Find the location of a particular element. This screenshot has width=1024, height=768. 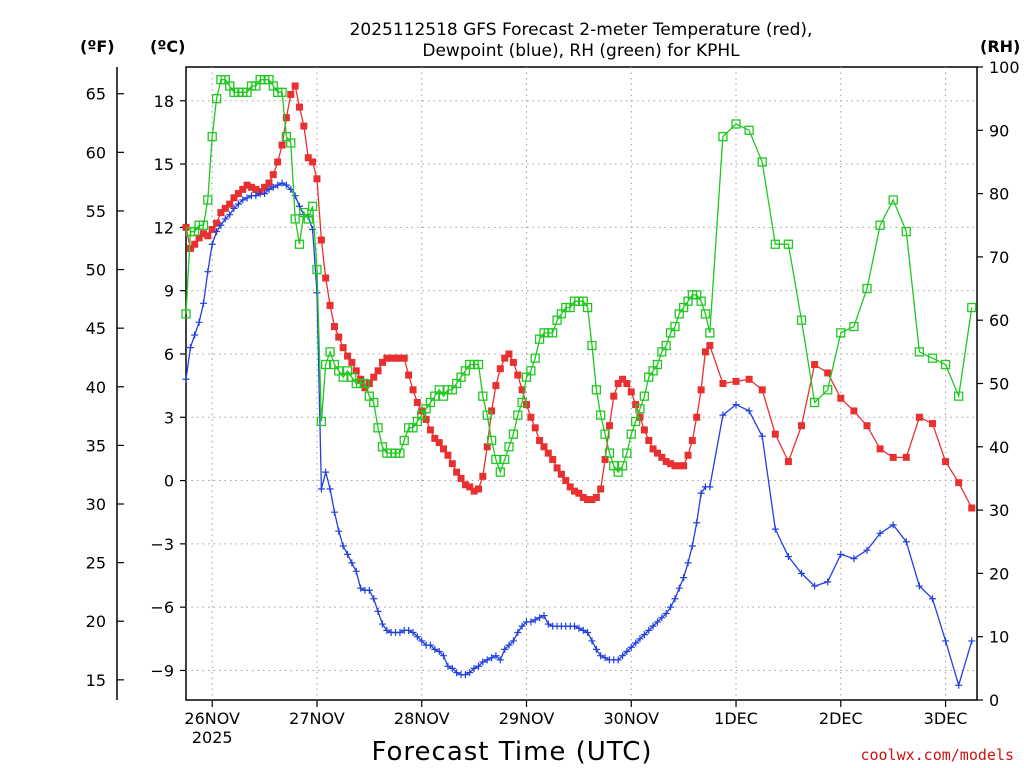

x-tick-label: 27NOV is located at coordinates (317, 718).